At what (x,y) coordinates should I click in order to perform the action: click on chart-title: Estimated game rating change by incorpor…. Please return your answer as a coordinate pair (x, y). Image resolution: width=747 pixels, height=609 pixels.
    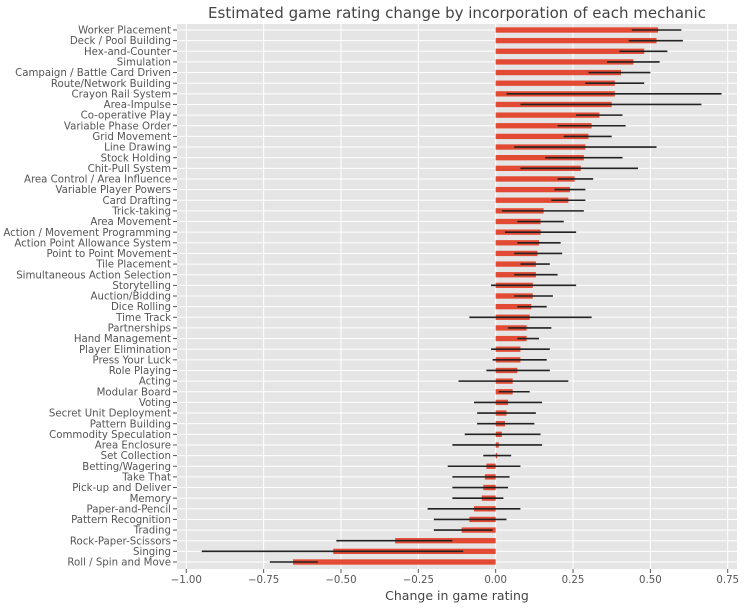
    Looking at the image, I should click on (457, 13).